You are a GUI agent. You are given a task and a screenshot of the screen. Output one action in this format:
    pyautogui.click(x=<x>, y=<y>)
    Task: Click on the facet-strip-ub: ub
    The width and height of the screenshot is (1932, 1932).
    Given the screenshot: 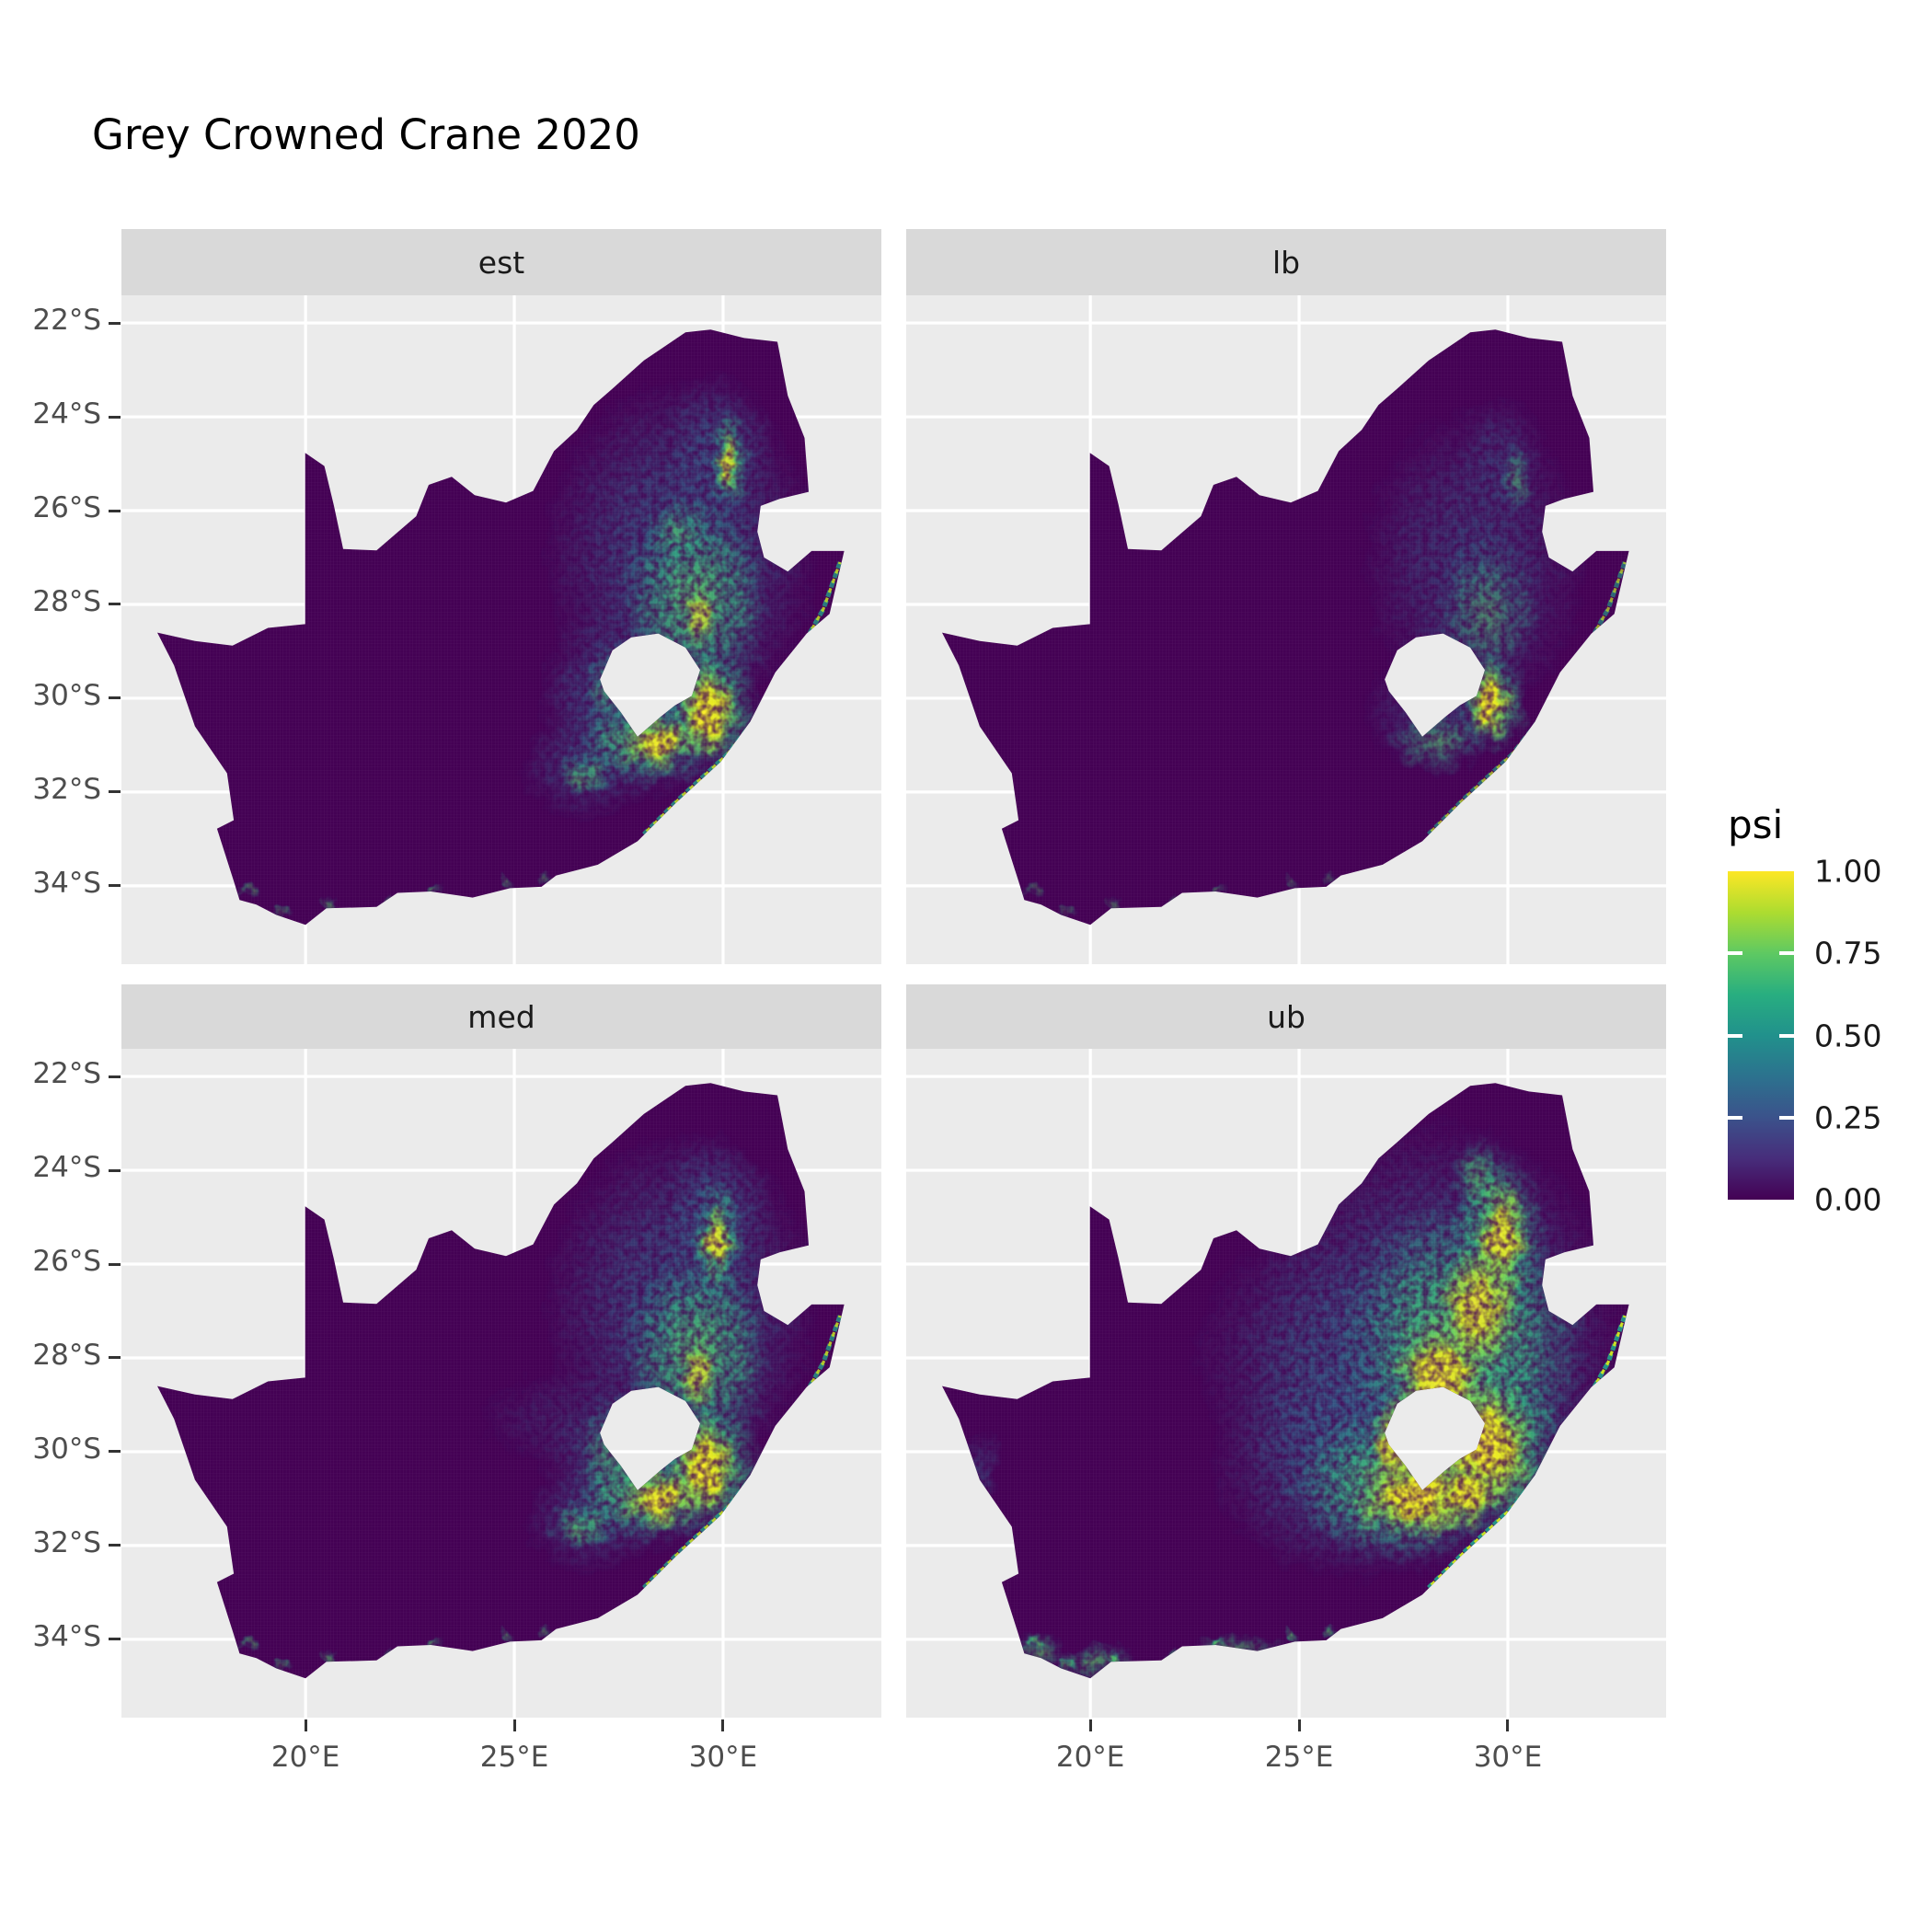 What is the action you would take?
    pyautogui.click(x=1286, y=1016)
    